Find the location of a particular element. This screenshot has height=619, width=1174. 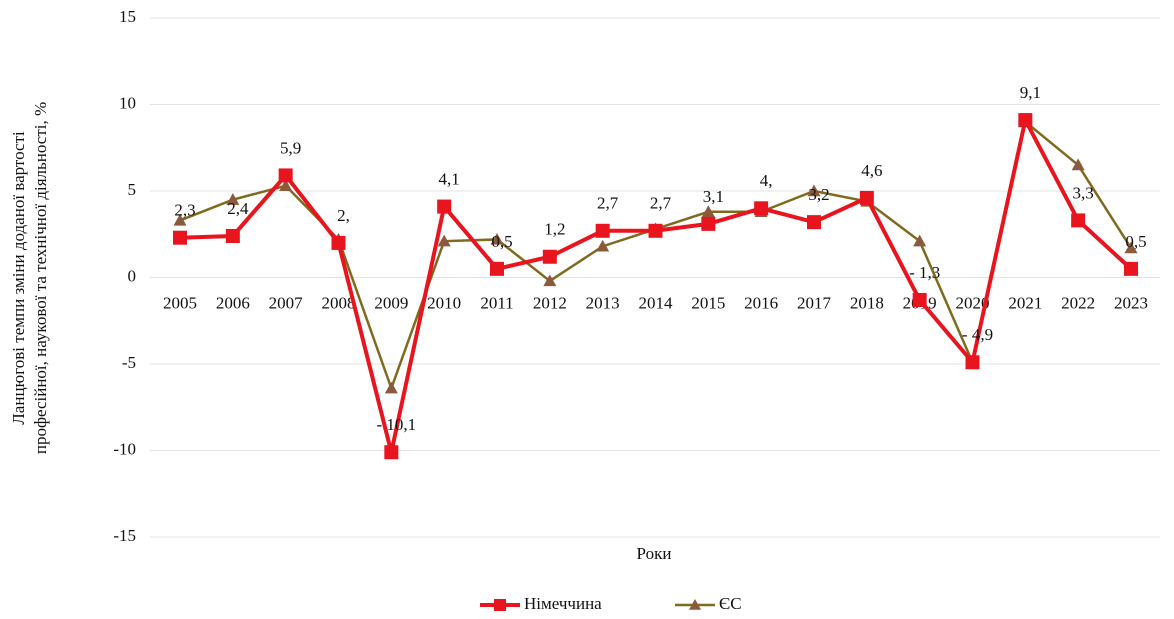

data-label: 2, is located at coordinates (343, 215).